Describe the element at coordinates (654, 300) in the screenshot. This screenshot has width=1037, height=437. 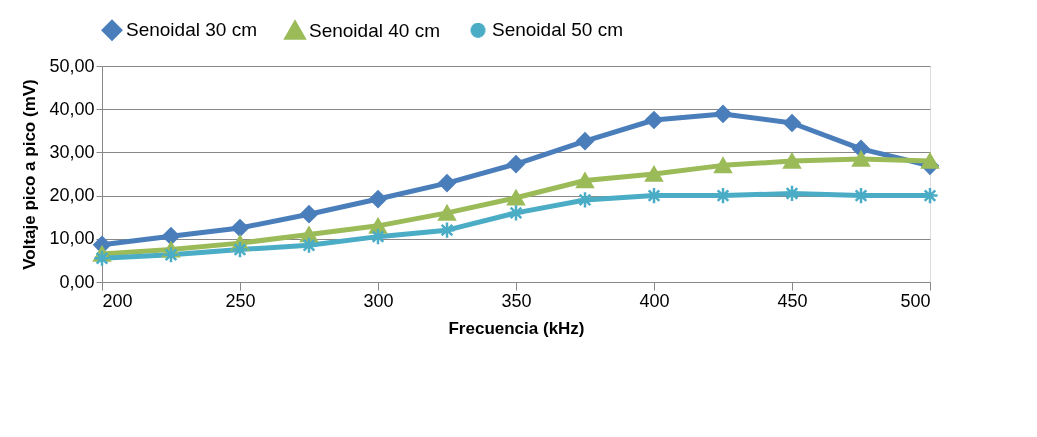
I see `x-tick-label: 400` at that location.